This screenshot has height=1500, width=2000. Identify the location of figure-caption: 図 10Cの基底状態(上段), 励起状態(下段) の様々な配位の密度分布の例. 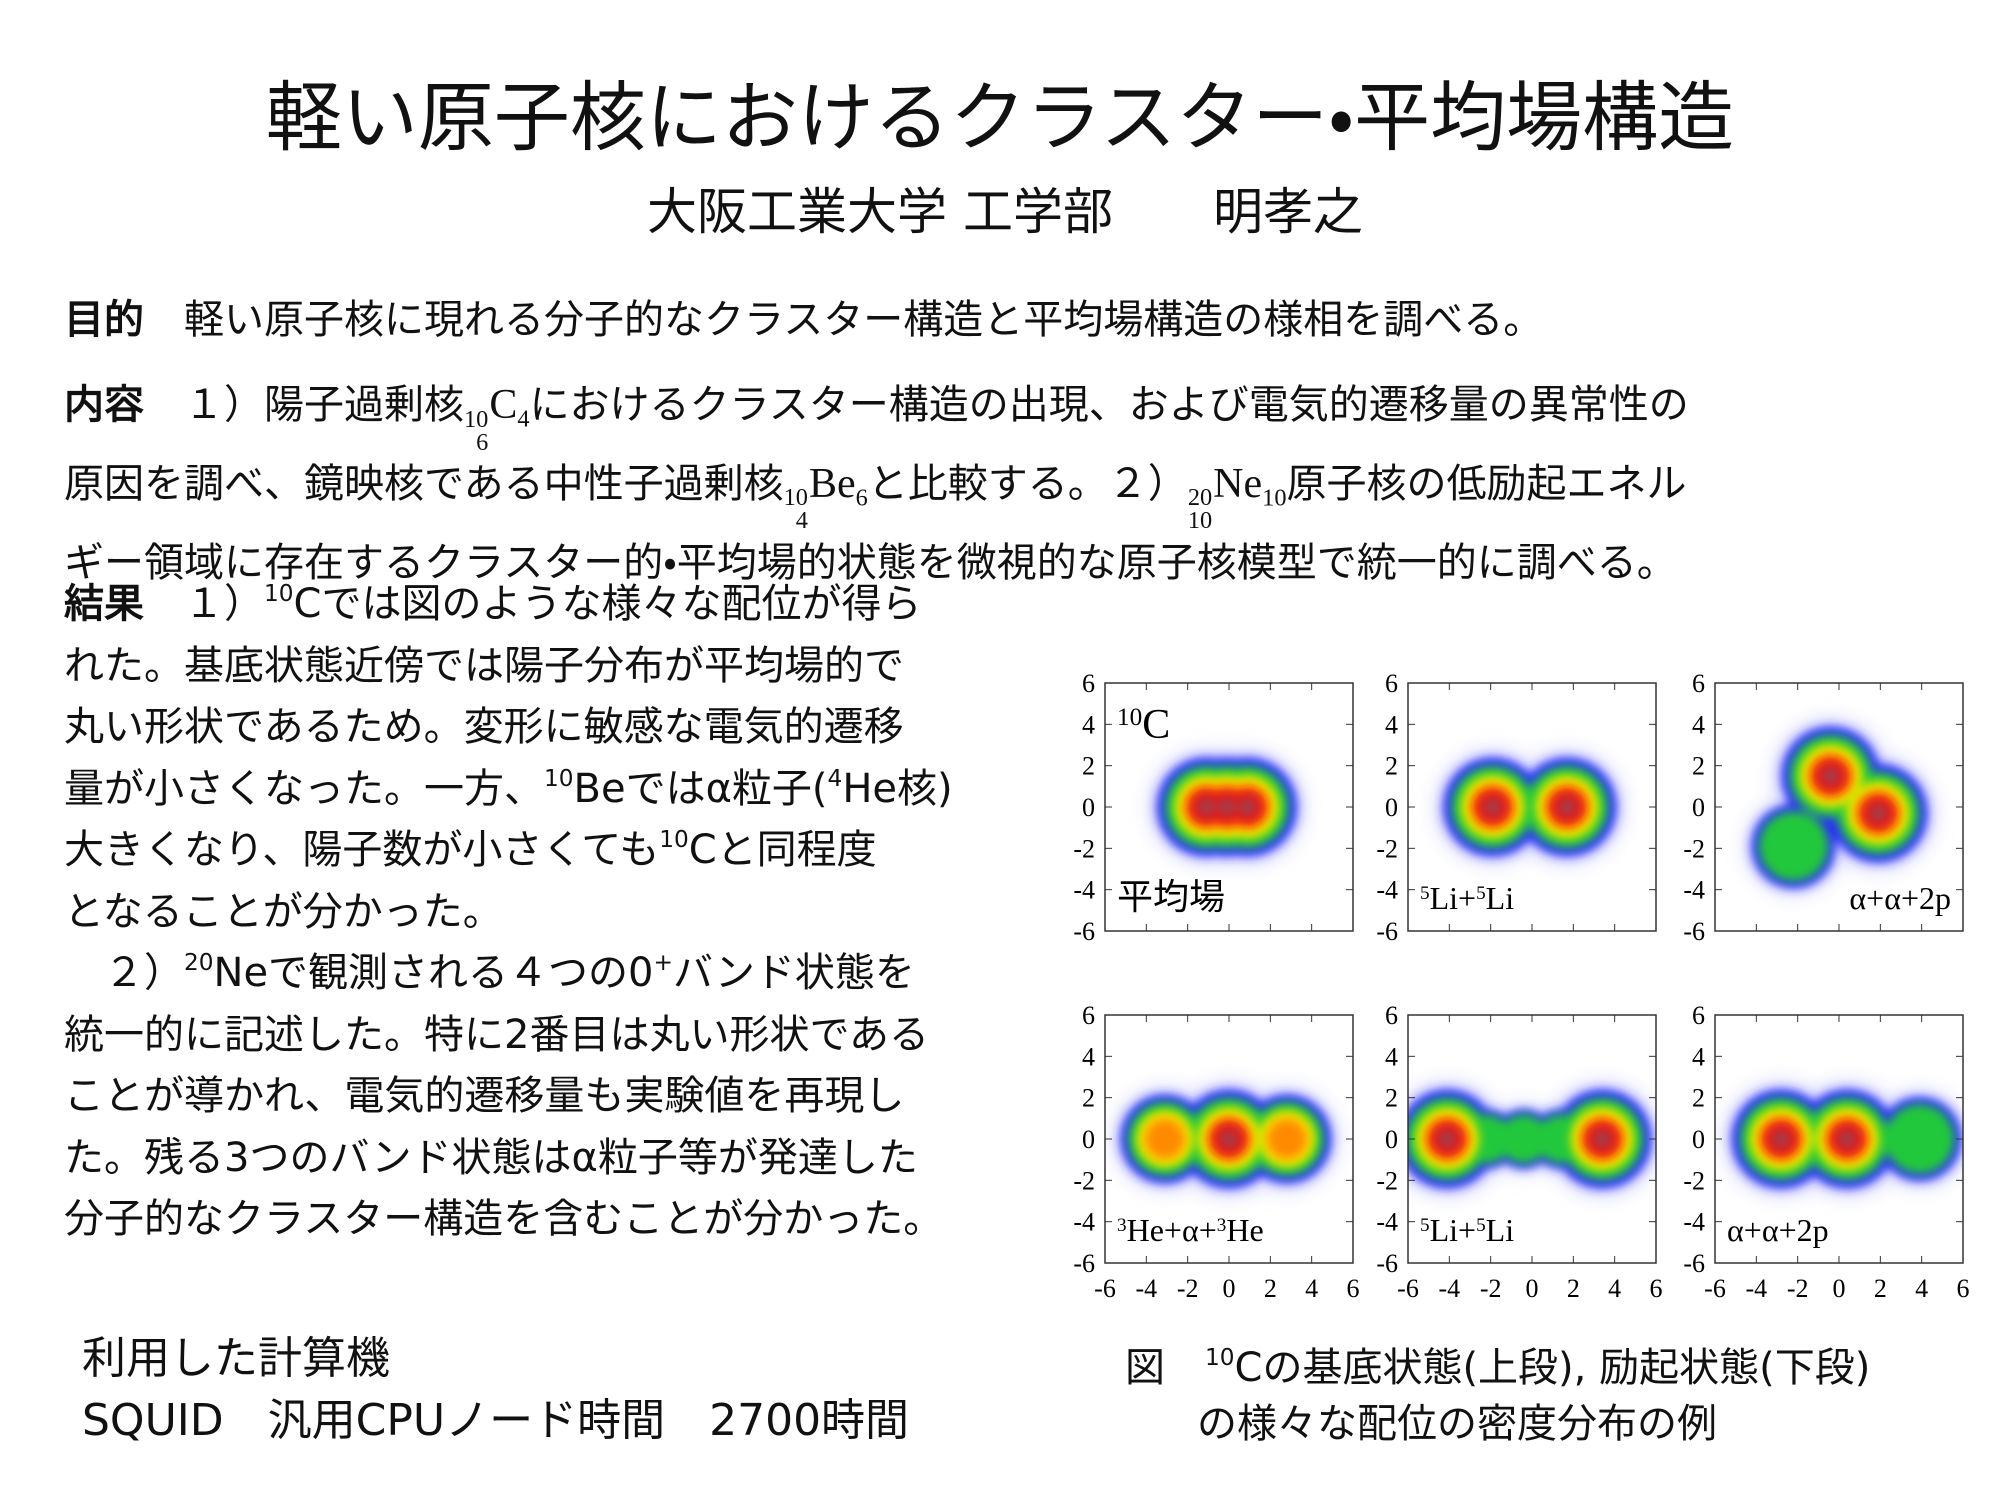
(1497, 1396).